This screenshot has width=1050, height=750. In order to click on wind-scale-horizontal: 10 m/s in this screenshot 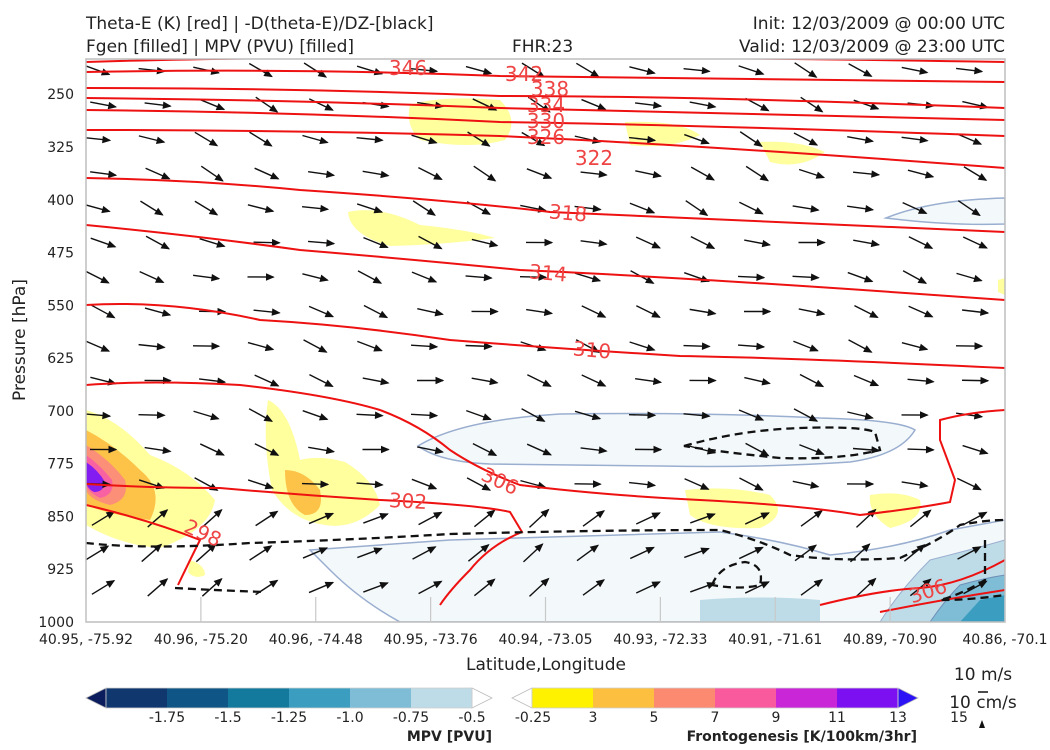, I will do `click(983, 675)`.